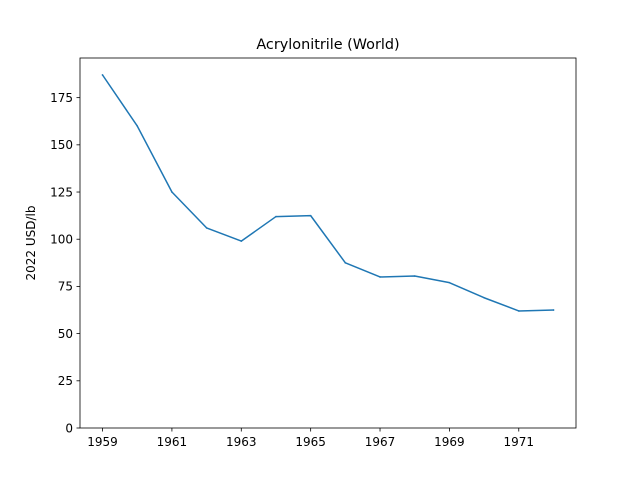 The width and height of the screenshot is (640, 480). Describe the element at coordinates (61, 192) in the screenshot. I see `y-tick-label: 125` at that location.